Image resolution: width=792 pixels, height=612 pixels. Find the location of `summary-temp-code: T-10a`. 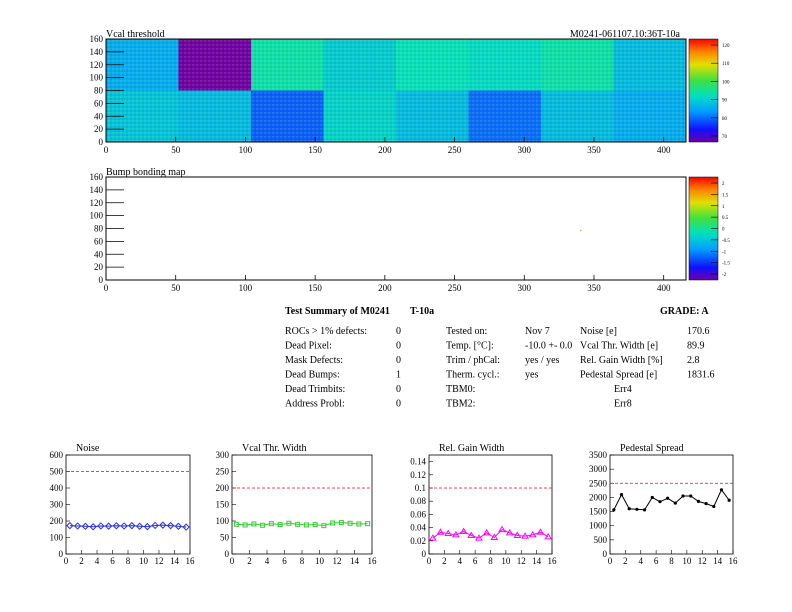

summary-temp-code: T-10a is located at coordinates (422, 311).